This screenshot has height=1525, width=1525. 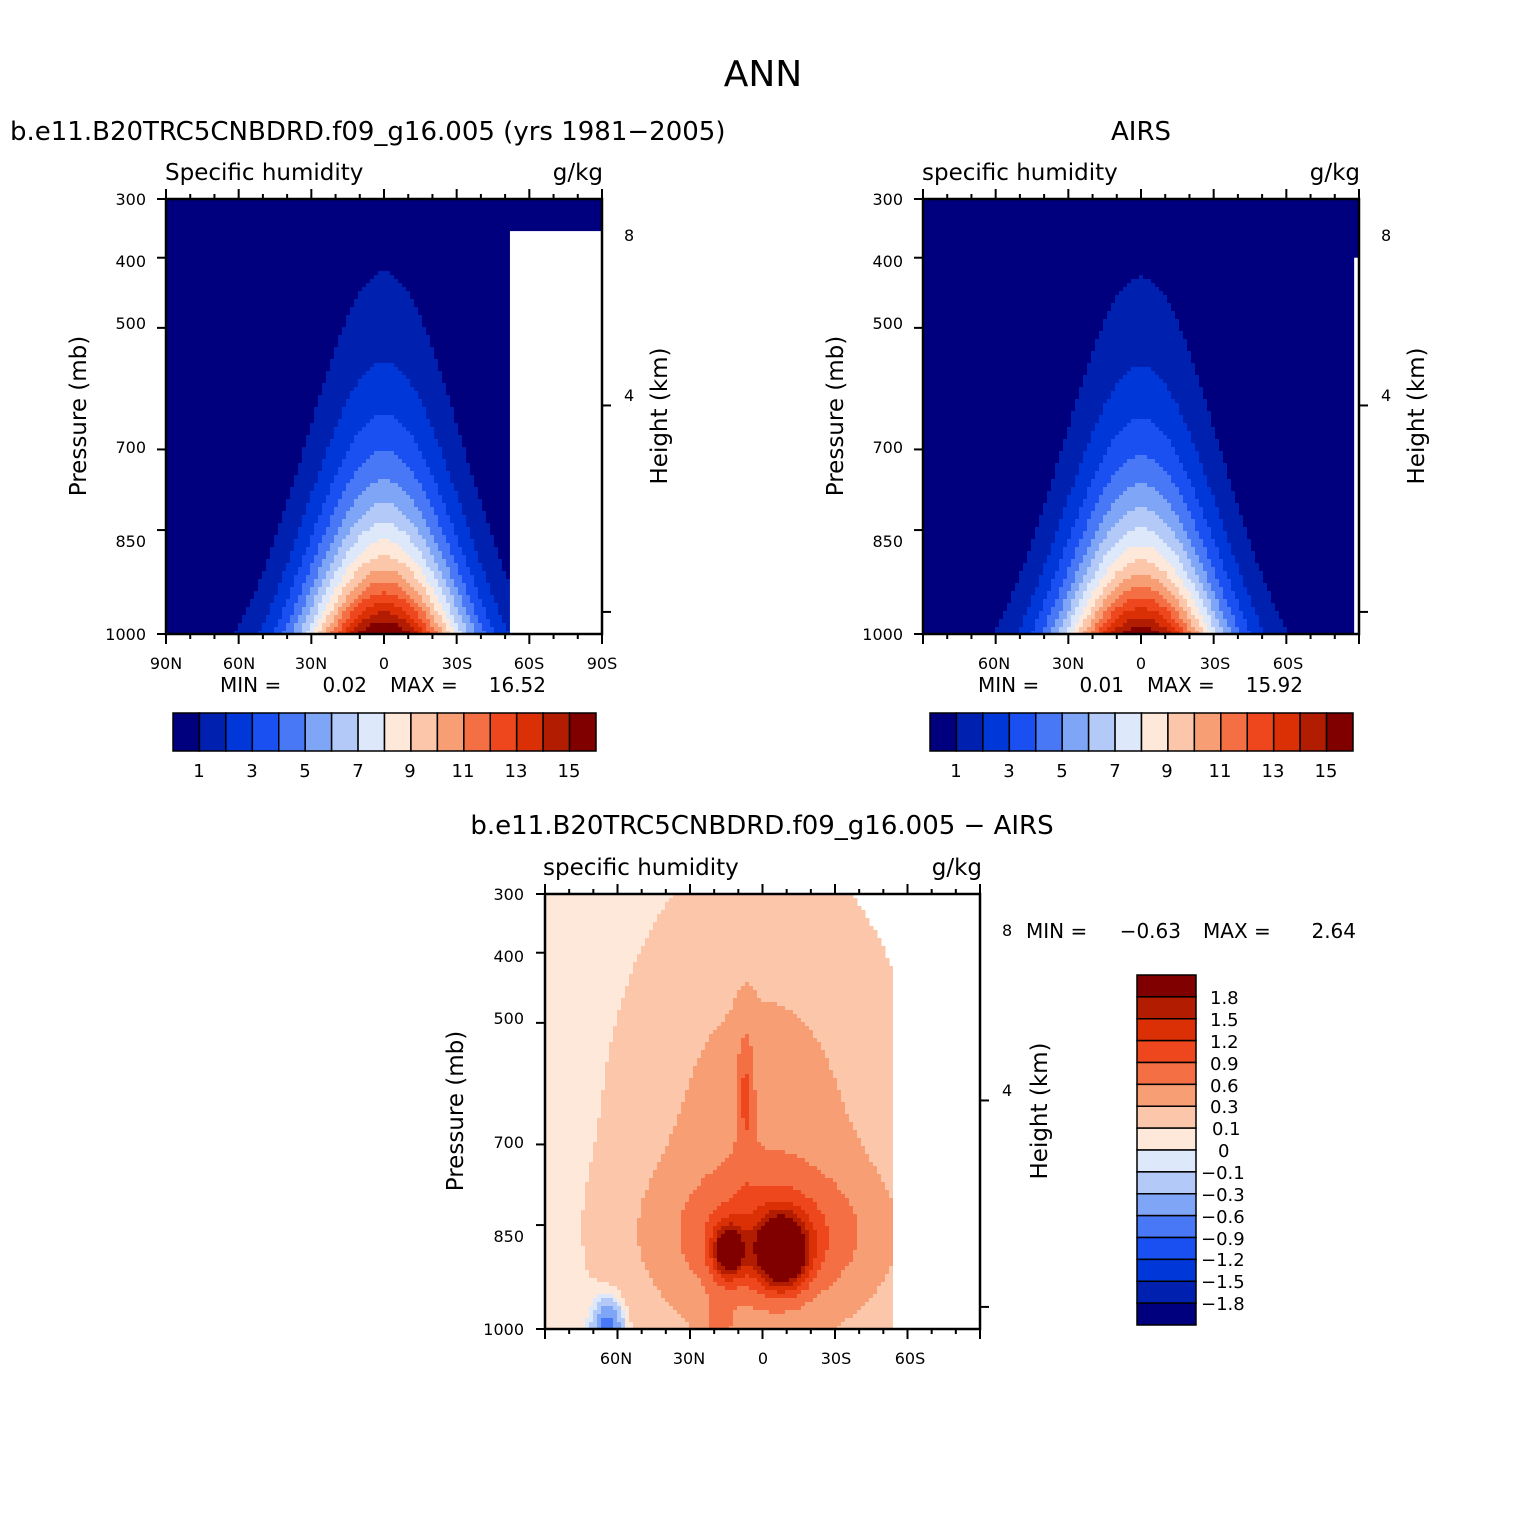 I want to click on panel-airs-xtick-60s: 60S, so click(x=1288, y=663).